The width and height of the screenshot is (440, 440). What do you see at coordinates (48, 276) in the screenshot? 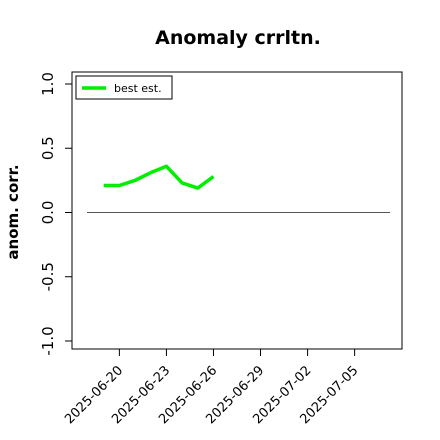
I see `y-tick-label: -0.5` at bounding box center [48, 276].